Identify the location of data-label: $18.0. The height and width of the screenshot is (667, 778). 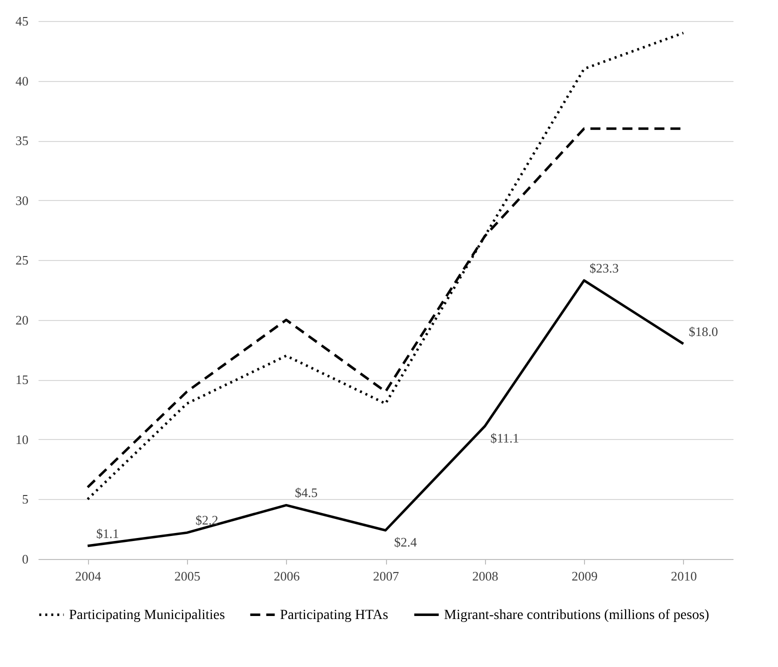
(703, 331).